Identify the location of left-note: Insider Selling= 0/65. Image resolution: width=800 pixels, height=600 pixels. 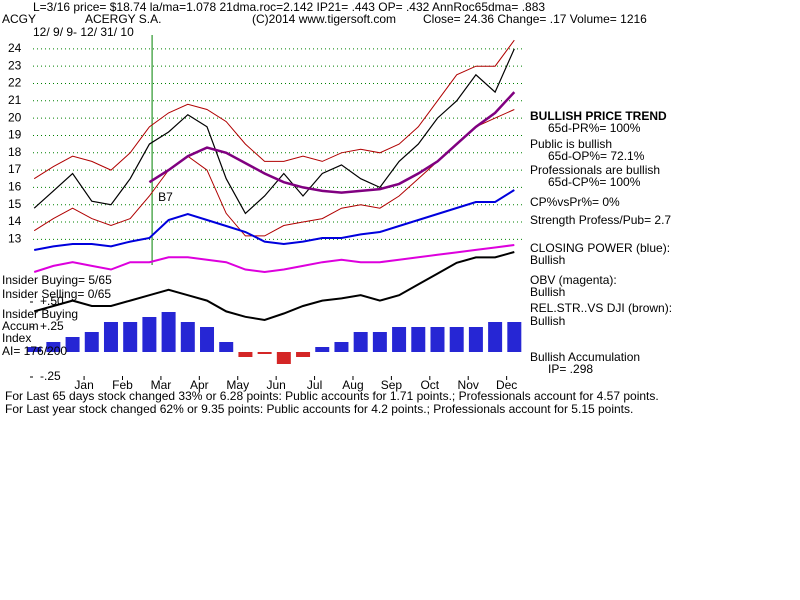
(56, 294).